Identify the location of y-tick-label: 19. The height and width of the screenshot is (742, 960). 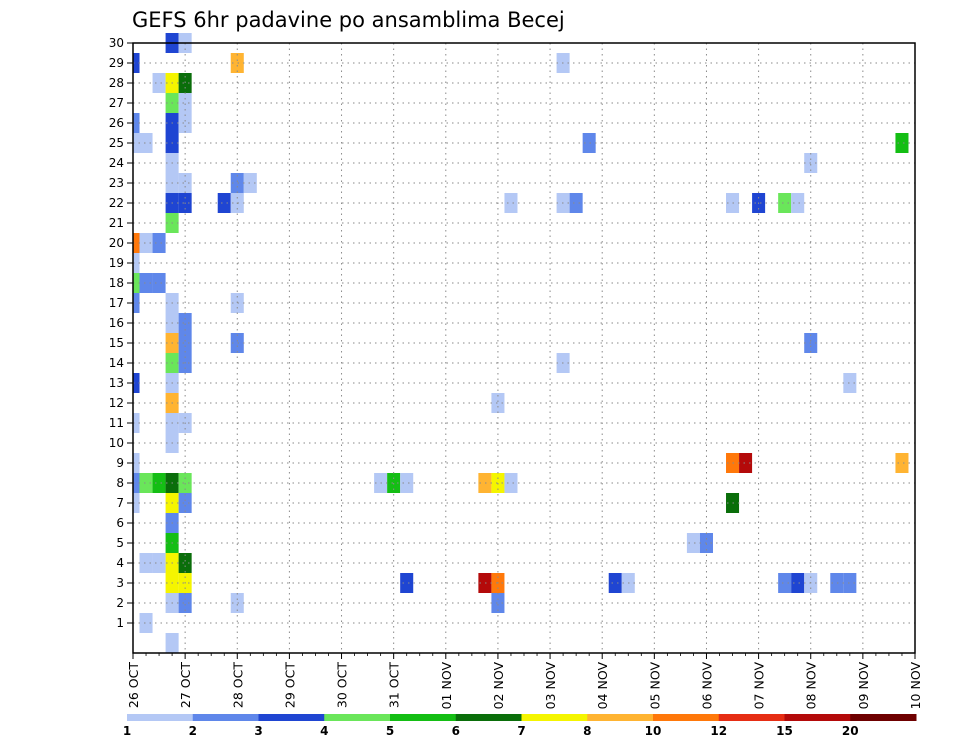
(116, 263).